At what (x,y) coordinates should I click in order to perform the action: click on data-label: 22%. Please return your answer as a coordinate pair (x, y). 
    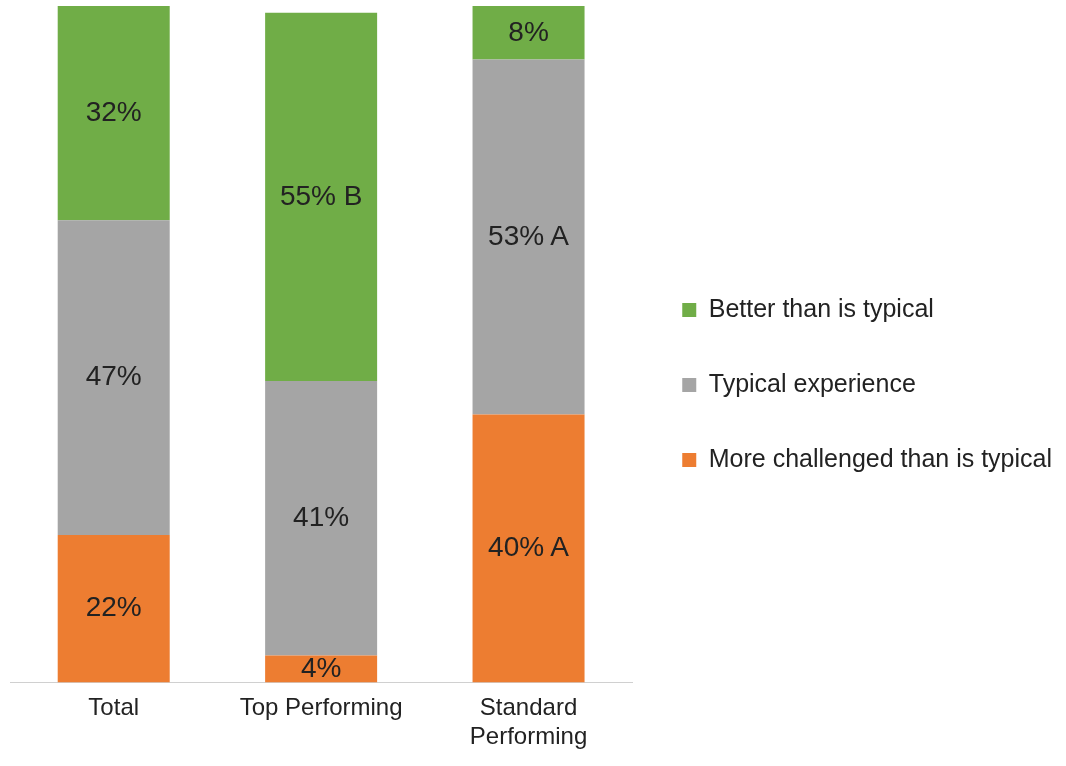
    Looking at the image, I should click on (113, 607).